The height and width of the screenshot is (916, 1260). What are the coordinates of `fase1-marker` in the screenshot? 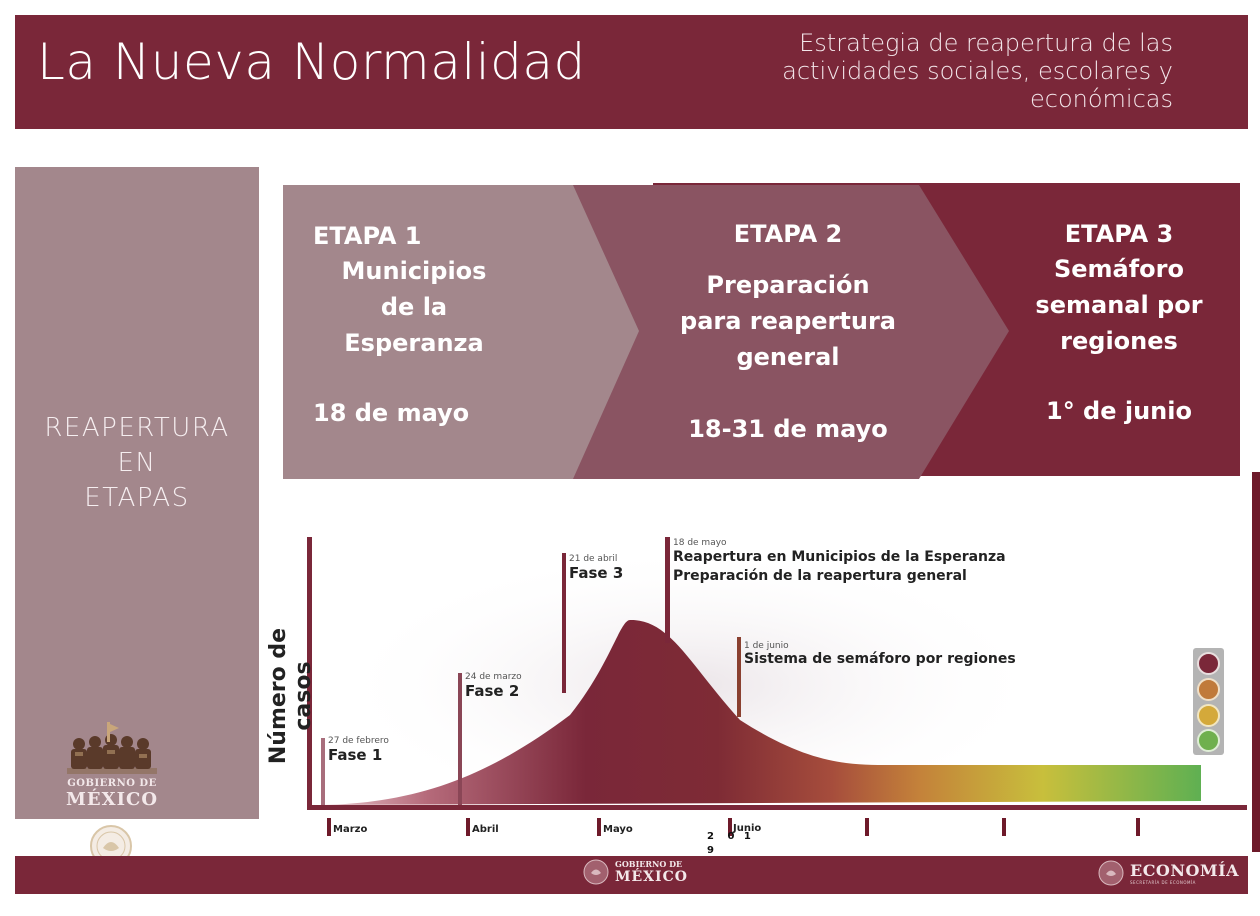 It's located at (323, 771).